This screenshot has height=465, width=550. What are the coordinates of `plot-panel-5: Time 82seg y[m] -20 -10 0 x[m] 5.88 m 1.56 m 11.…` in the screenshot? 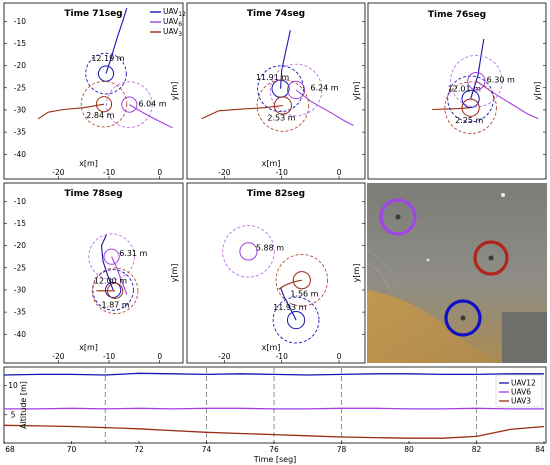 It's located at (276, 273).